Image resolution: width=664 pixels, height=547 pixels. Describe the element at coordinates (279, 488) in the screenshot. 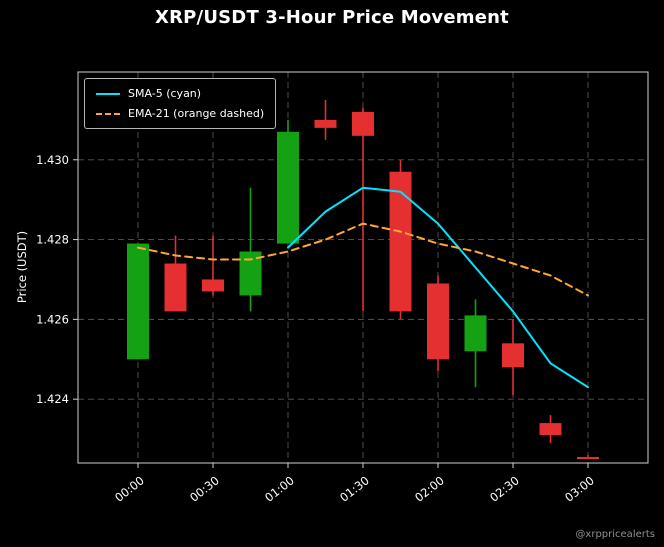

I see `svg-text: 01:00` at that location.